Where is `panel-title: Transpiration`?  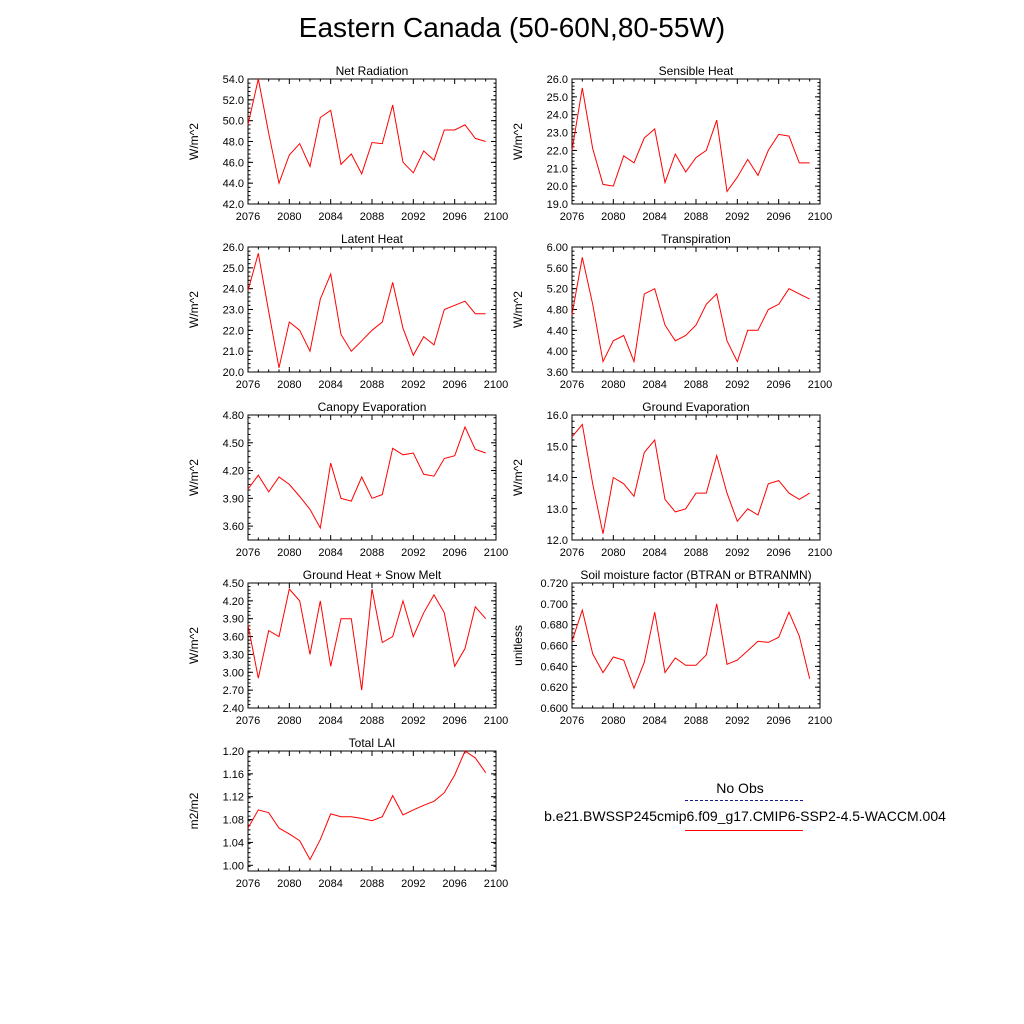
panel-title: Transpiration is located at coordinates (696, 239).